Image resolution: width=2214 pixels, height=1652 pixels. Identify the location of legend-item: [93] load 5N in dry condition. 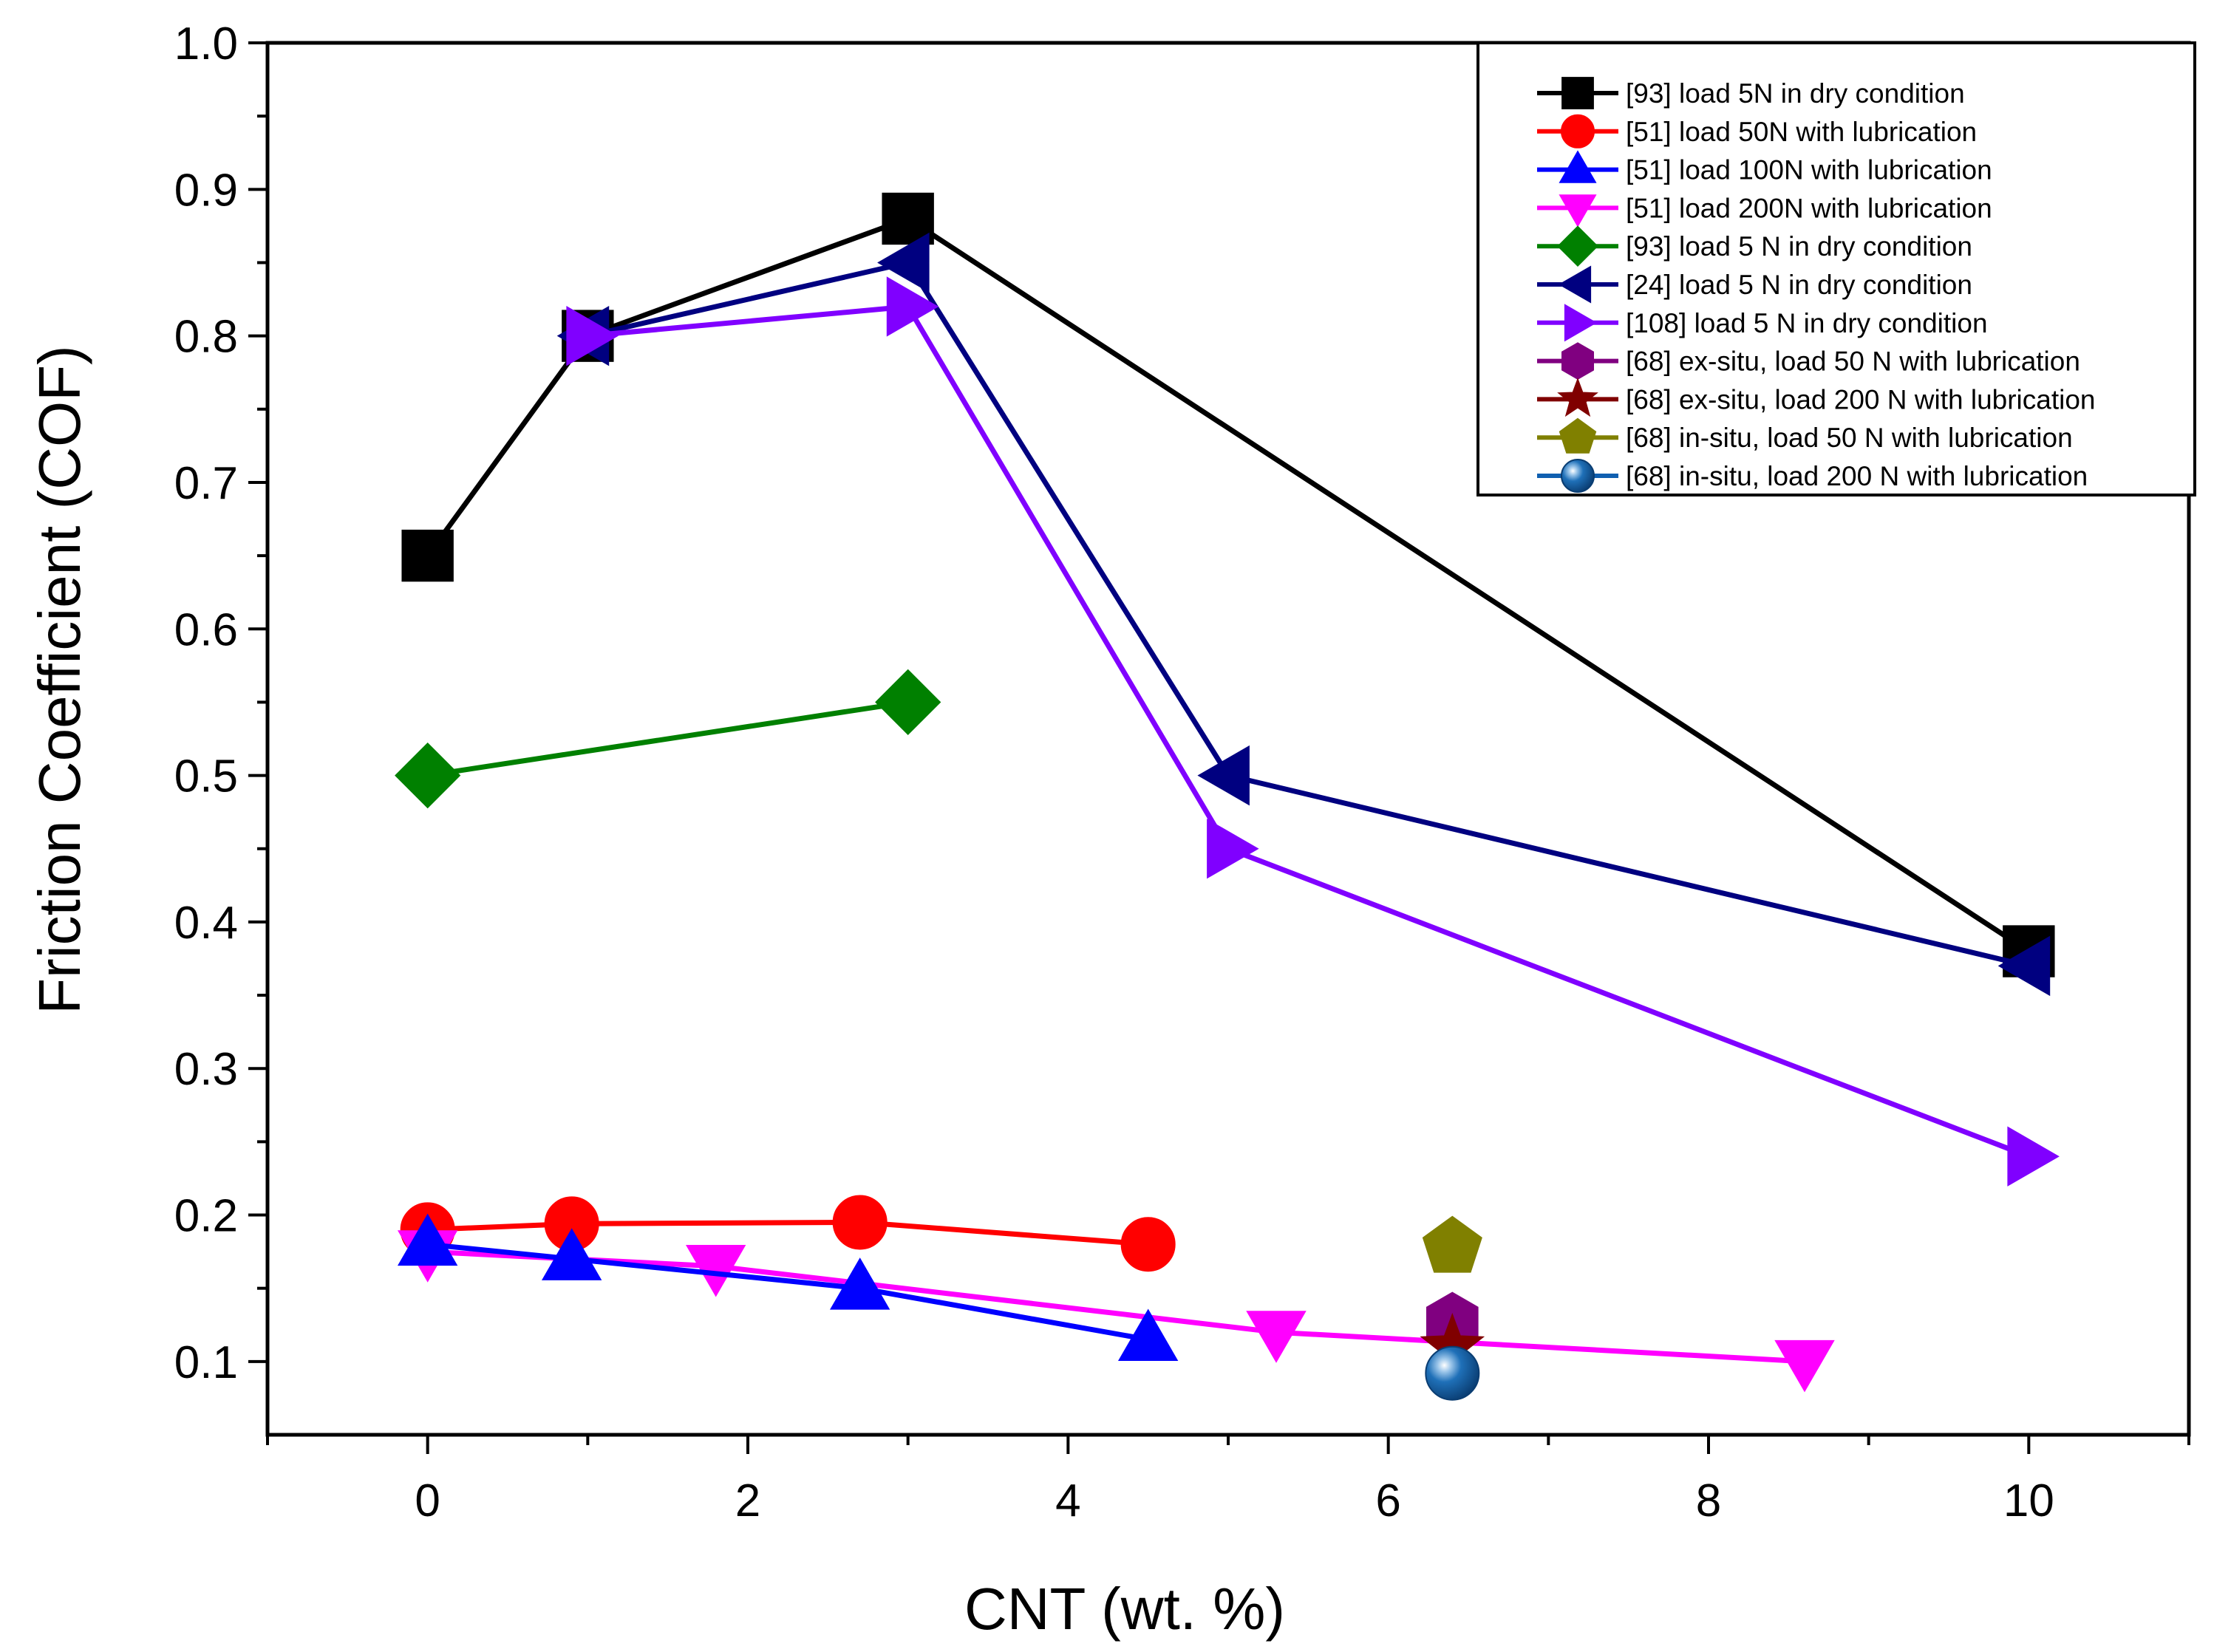
(1751, 93).